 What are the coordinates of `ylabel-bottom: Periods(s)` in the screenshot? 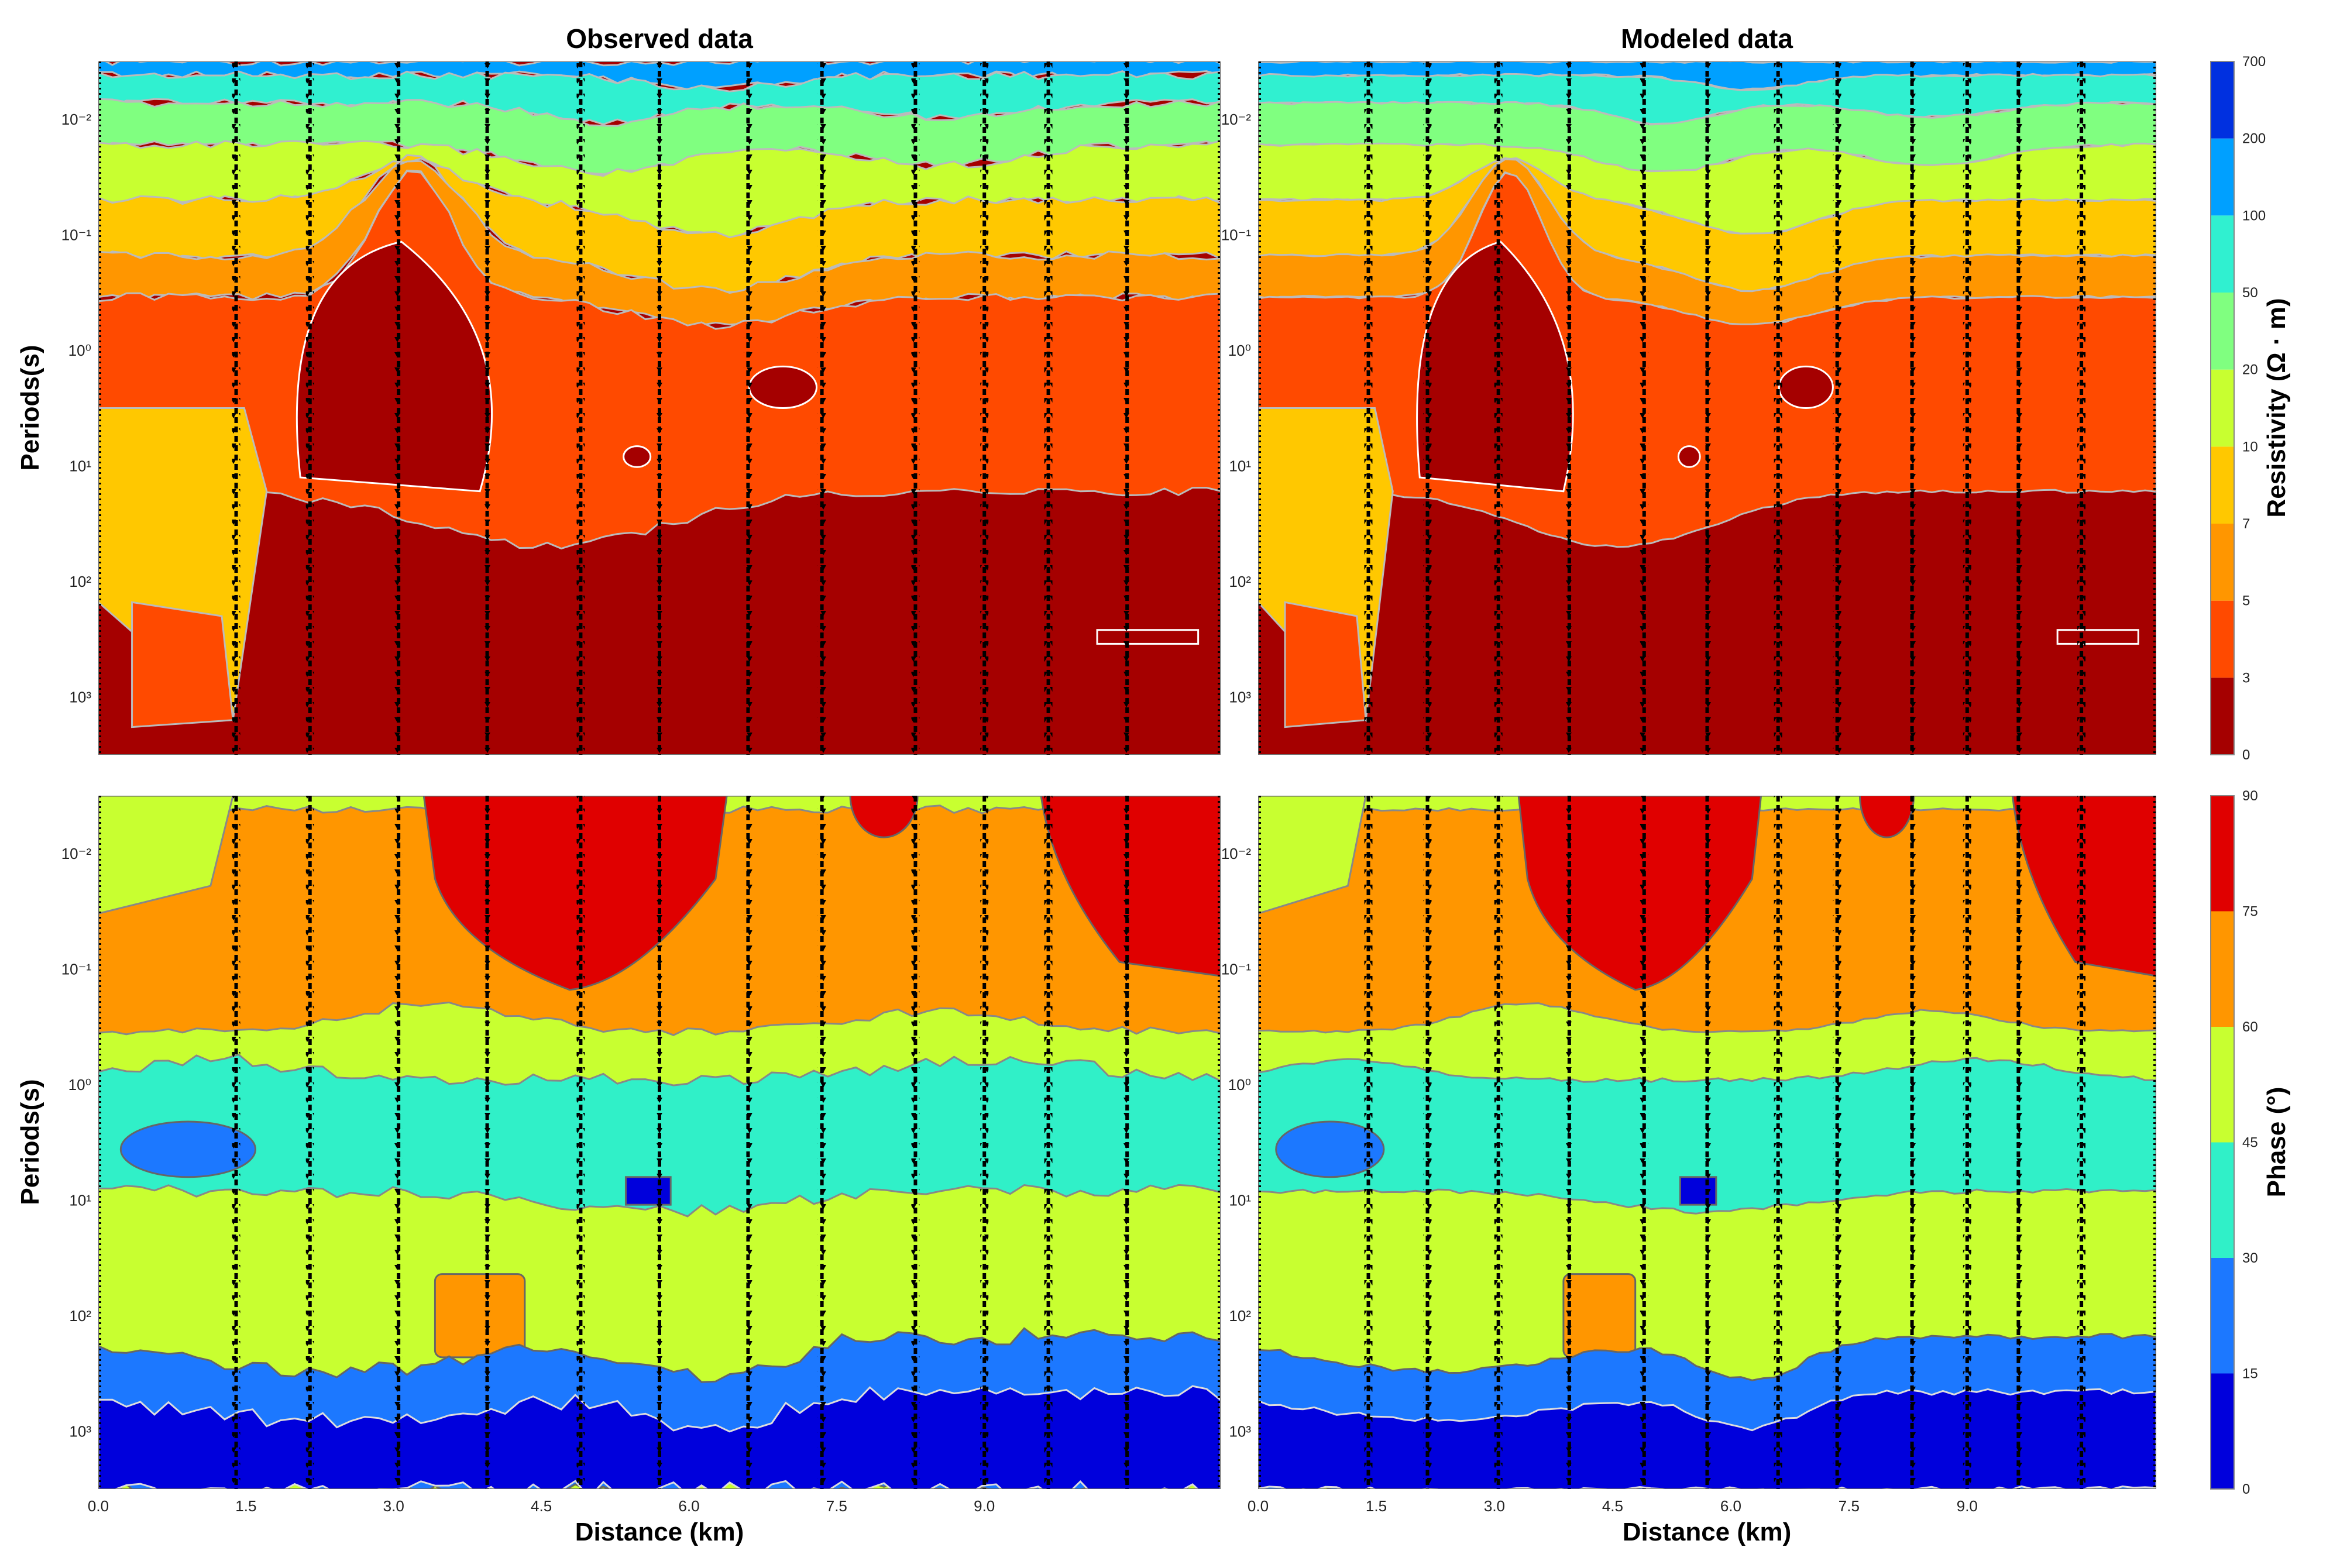 It's located at (30, 1142).